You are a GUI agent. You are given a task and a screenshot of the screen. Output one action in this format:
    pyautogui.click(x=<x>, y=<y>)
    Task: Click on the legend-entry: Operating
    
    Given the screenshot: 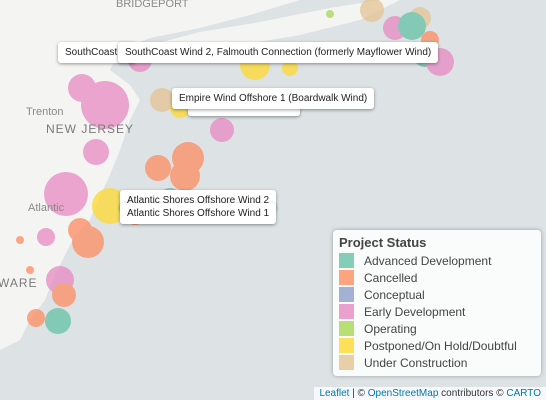 What is the action you would take?
    pyautogui.click(x=437, y=328)
    